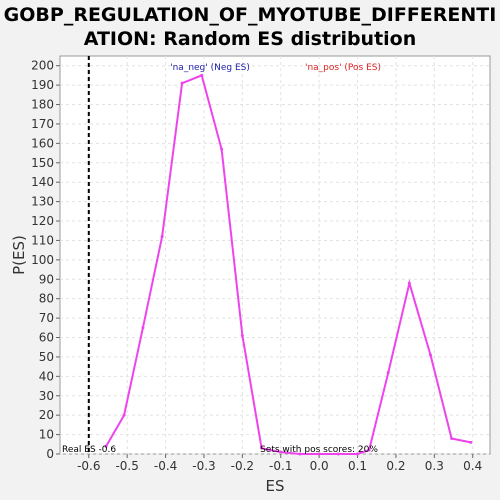 The height and width of the screenshot is (500, 500). What do you see at coordinates (357, 466) in the screenshot?
I see `x-tick-label: 0.1` at bounding box center [357, 466].